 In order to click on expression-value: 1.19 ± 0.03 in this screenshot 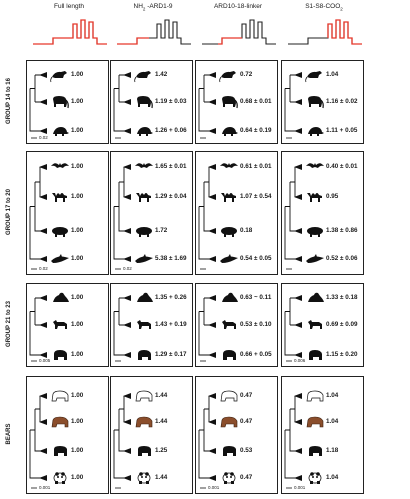, I will do `click(171, 101)`.